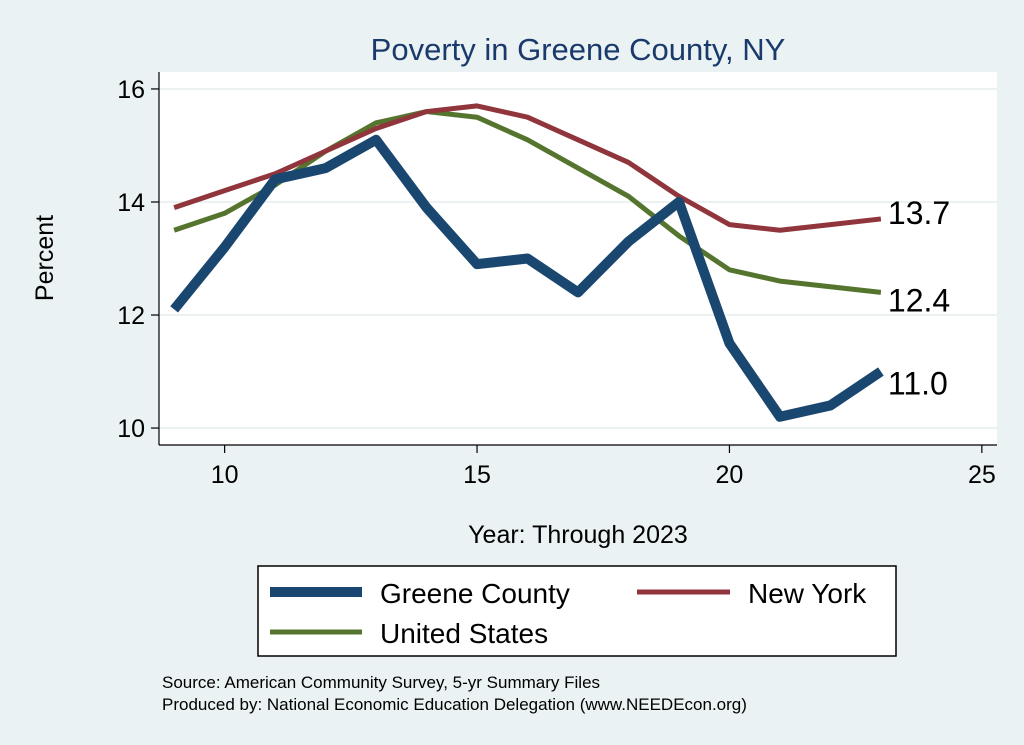 Image resolution: width=1024 pixels, height=745 pixels. I want to click on x-tick-label-25: 25, so click(982, 475).